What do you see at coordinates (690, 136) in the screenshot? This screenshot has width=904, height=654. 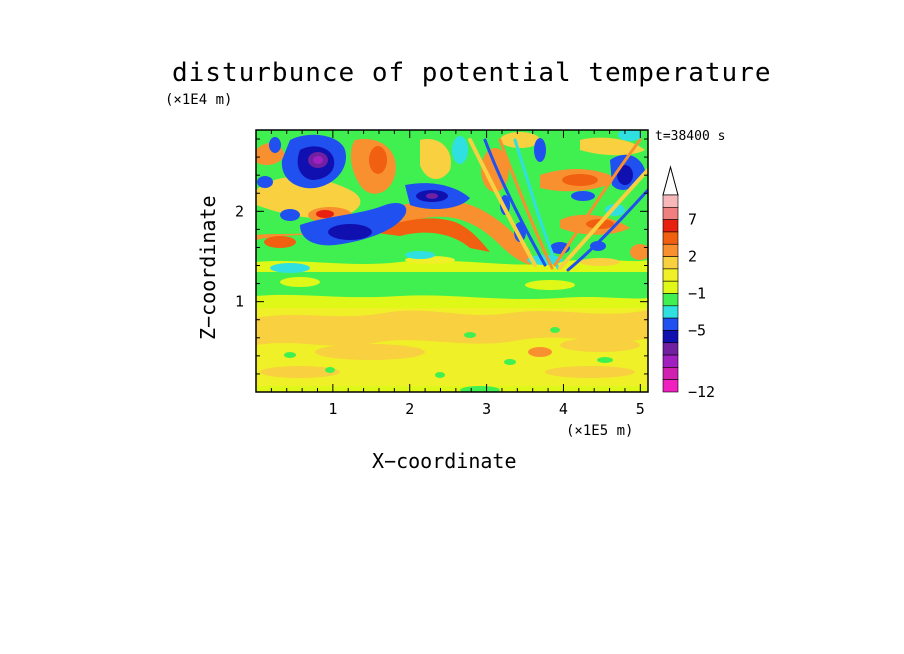 I see `time-label: t=38400 s` at bounding box center [690, 136].